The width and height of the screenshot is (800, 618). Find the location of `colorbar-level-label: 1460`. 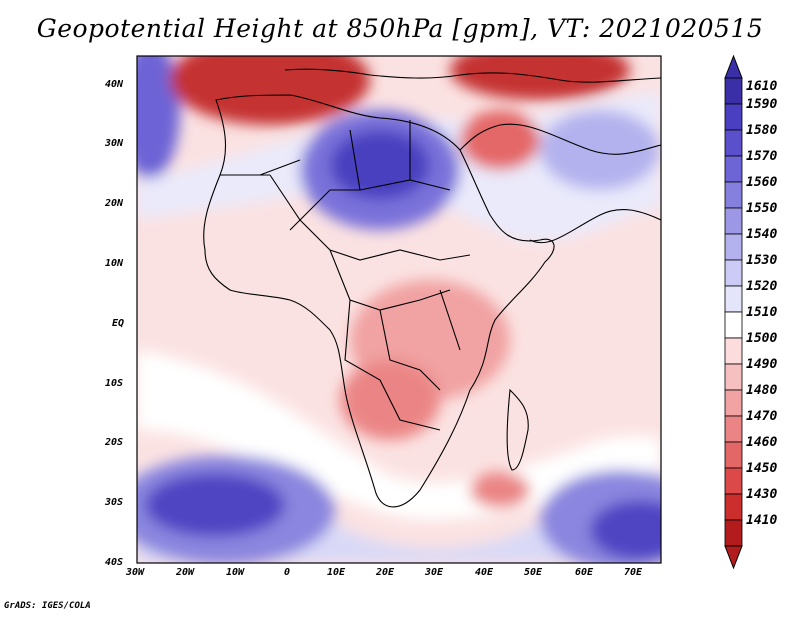

colorbar-level-label: 1460 is located at coordinates (761, 442).